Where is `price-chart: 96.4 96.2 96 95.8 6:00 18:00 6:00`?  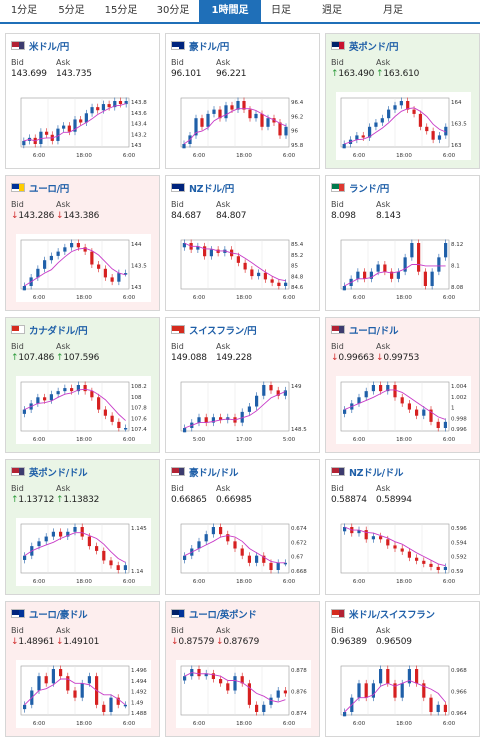
price-chart: 96.4 96.2 96 95.8 6:00 18:00 6:00 is located at coordinates (243, 126).